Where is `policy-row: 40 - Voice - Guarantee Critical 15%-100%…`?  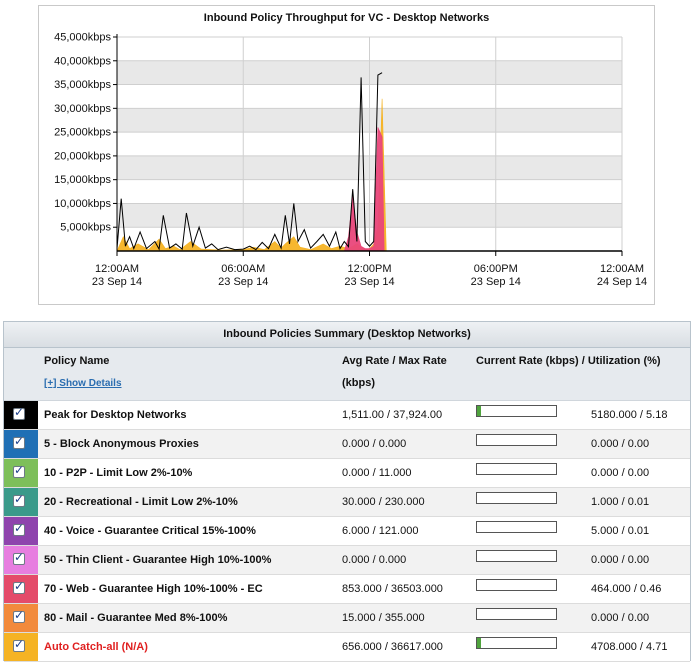 policy-row: 40 - Voice - Guarantee Critical 15%-100%… is located at coordinates (347, 531).